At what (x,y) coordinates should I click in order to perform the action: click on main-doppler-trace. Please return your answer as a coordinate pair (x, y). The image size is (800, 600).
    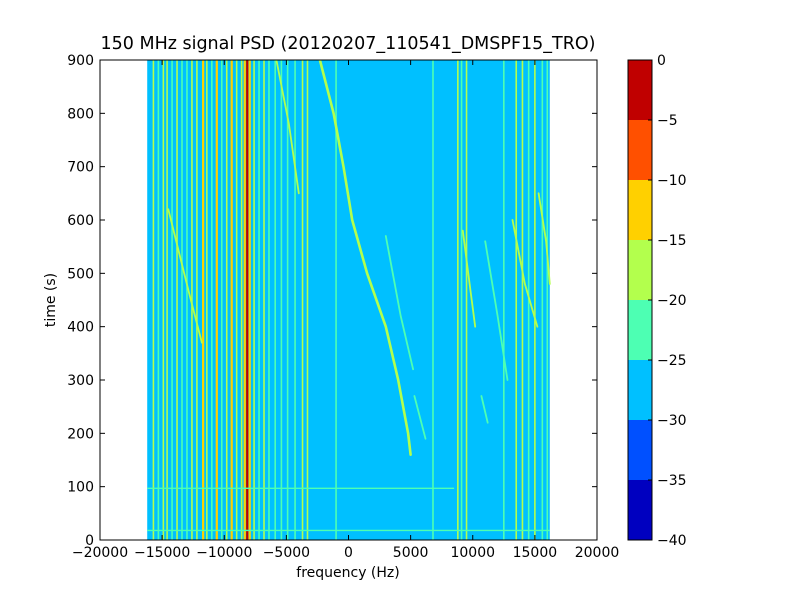
    Looking at the image, I should click on (365, 258).